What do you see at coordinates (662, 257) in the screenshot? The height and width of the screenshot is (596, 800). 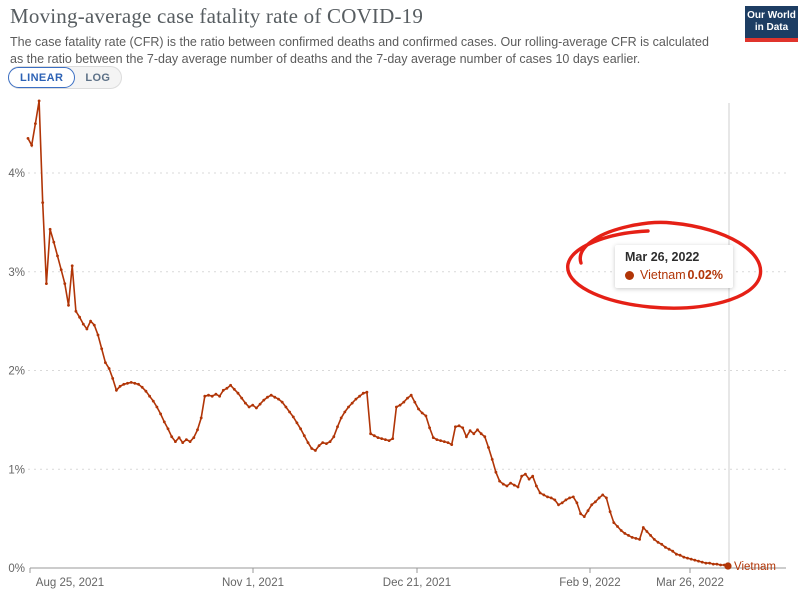 I see `tooltip-date: Mar 26, 2022` at bounding box center [662, 257].